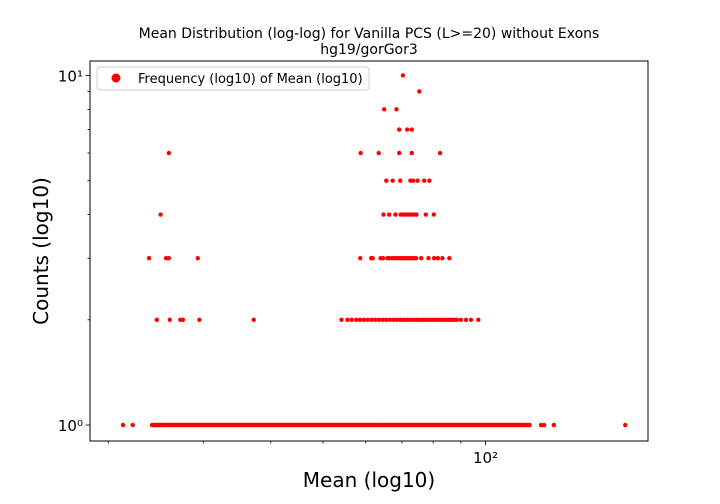 This screenshot has width=720, height=504. What do you see at coordinates (369, 50) in the screenshot?
I see `chart-title-line2: hg19/gorGor3` at bounding box center [369, 50].